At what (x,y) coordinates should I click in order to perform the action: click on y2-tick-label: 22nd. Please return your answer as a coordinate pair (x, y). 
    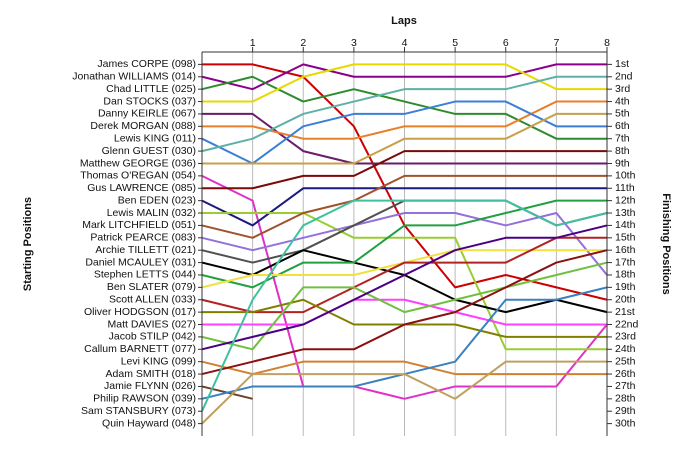
    Looking at the image, I should click on (627, 324).